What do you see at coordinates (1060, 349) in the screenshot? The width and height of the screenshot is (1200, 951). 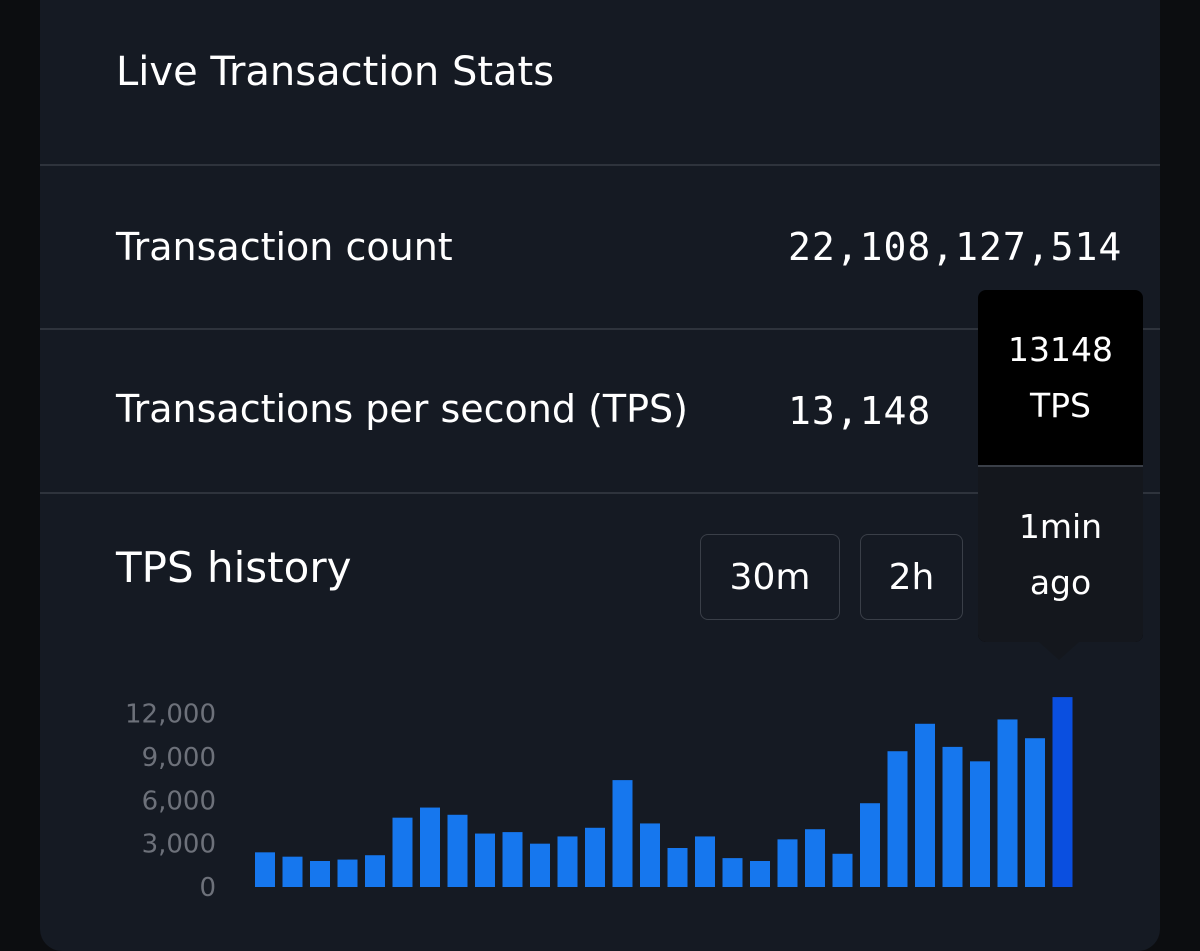 I see `tooltip-value: 13148` at bounding box center [1060, 349].